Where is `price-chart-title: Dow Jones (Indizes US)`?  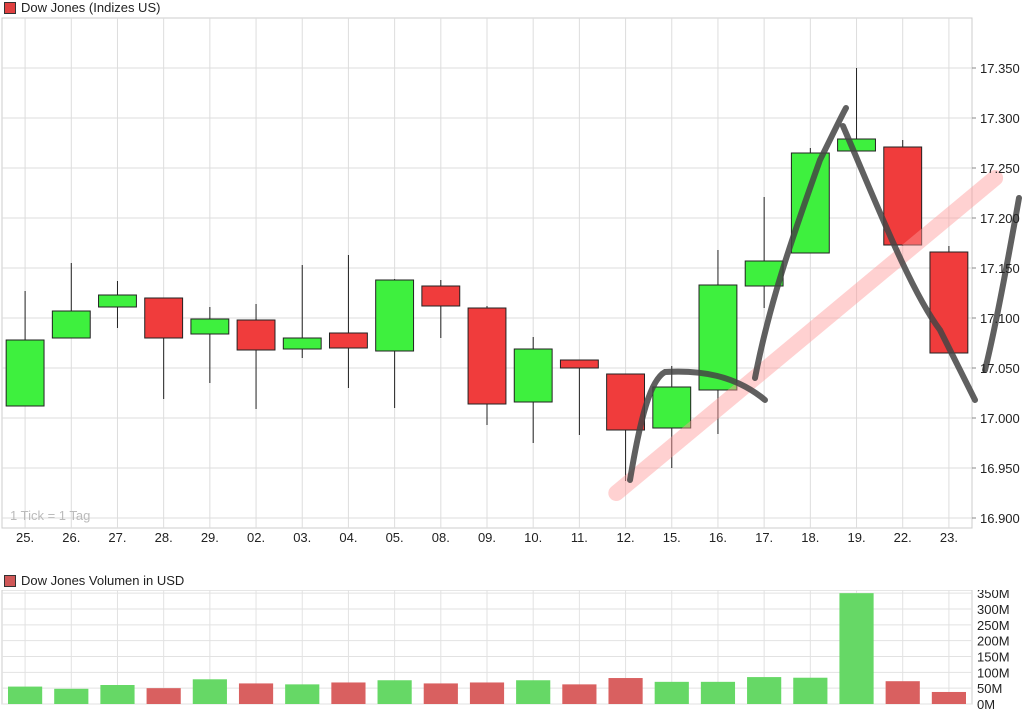
price-chart-title: Dow Jones (Indizes US) is located at coordinates (91, 7).